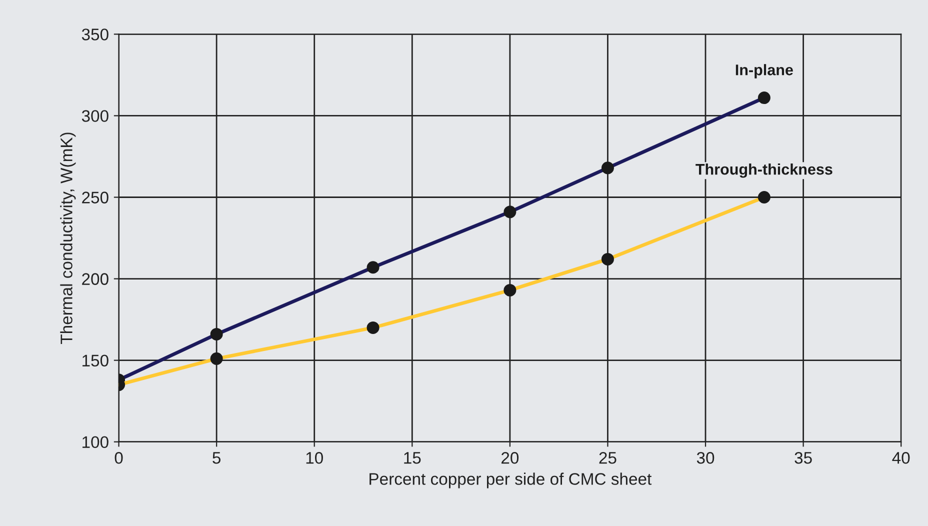 This screenshot has width=928, height=526. What do you see at coordinates (95, 116) in the screenshot?
I see `y-tick-label: 300` at bounding box center [95, 116].